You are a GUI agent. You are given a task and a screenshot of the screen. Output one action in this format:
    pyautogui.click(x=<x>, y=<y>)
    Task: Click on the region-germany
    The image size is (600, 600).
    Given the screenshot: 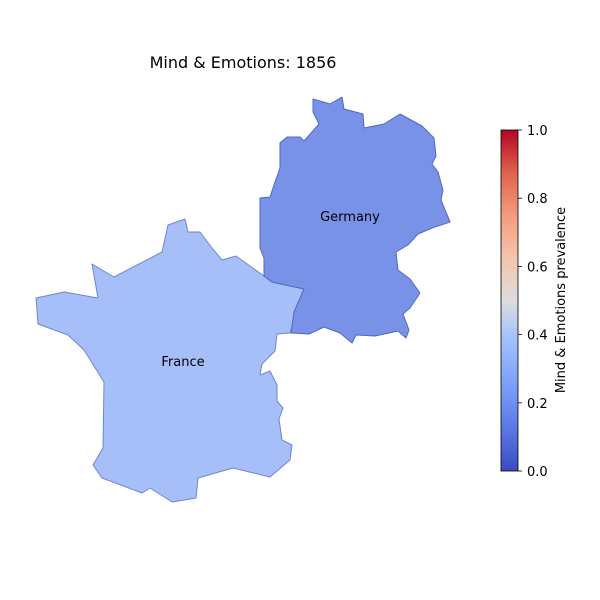 What is the action you would take?
    pyautogui.click(x=355, y=220)
    